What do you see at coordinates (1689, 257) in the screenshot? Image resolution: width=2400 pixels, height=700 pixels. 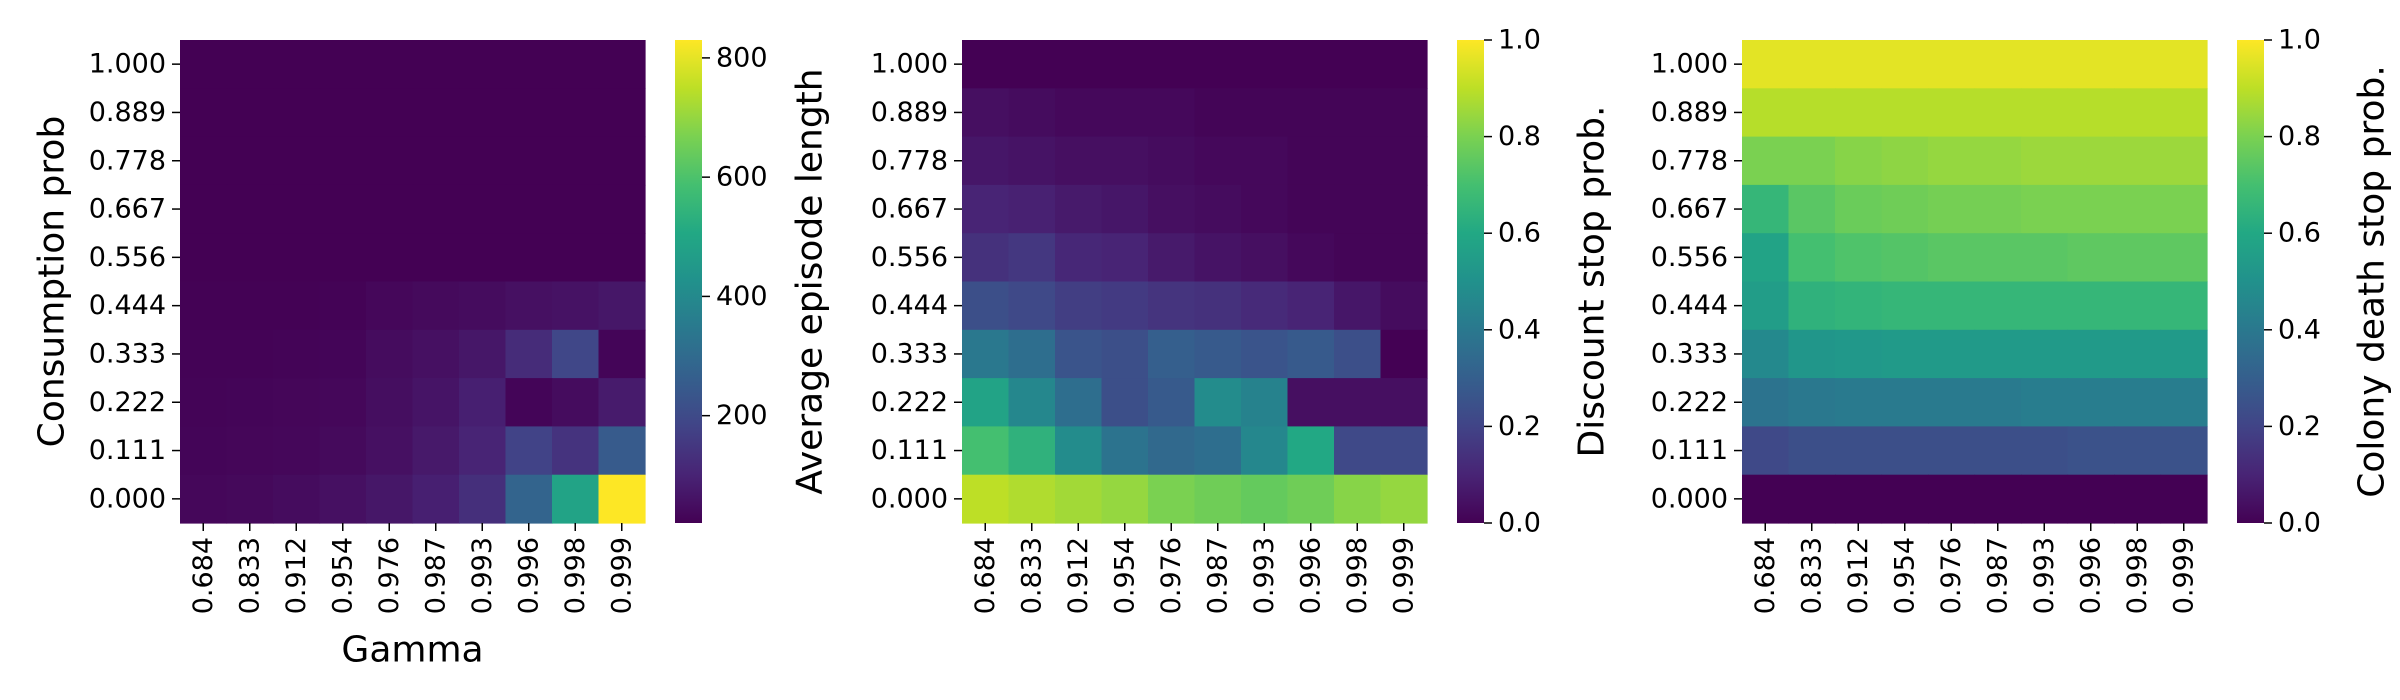 I see `y-tick-label: 0.556` at bounding box center [1689, 257].